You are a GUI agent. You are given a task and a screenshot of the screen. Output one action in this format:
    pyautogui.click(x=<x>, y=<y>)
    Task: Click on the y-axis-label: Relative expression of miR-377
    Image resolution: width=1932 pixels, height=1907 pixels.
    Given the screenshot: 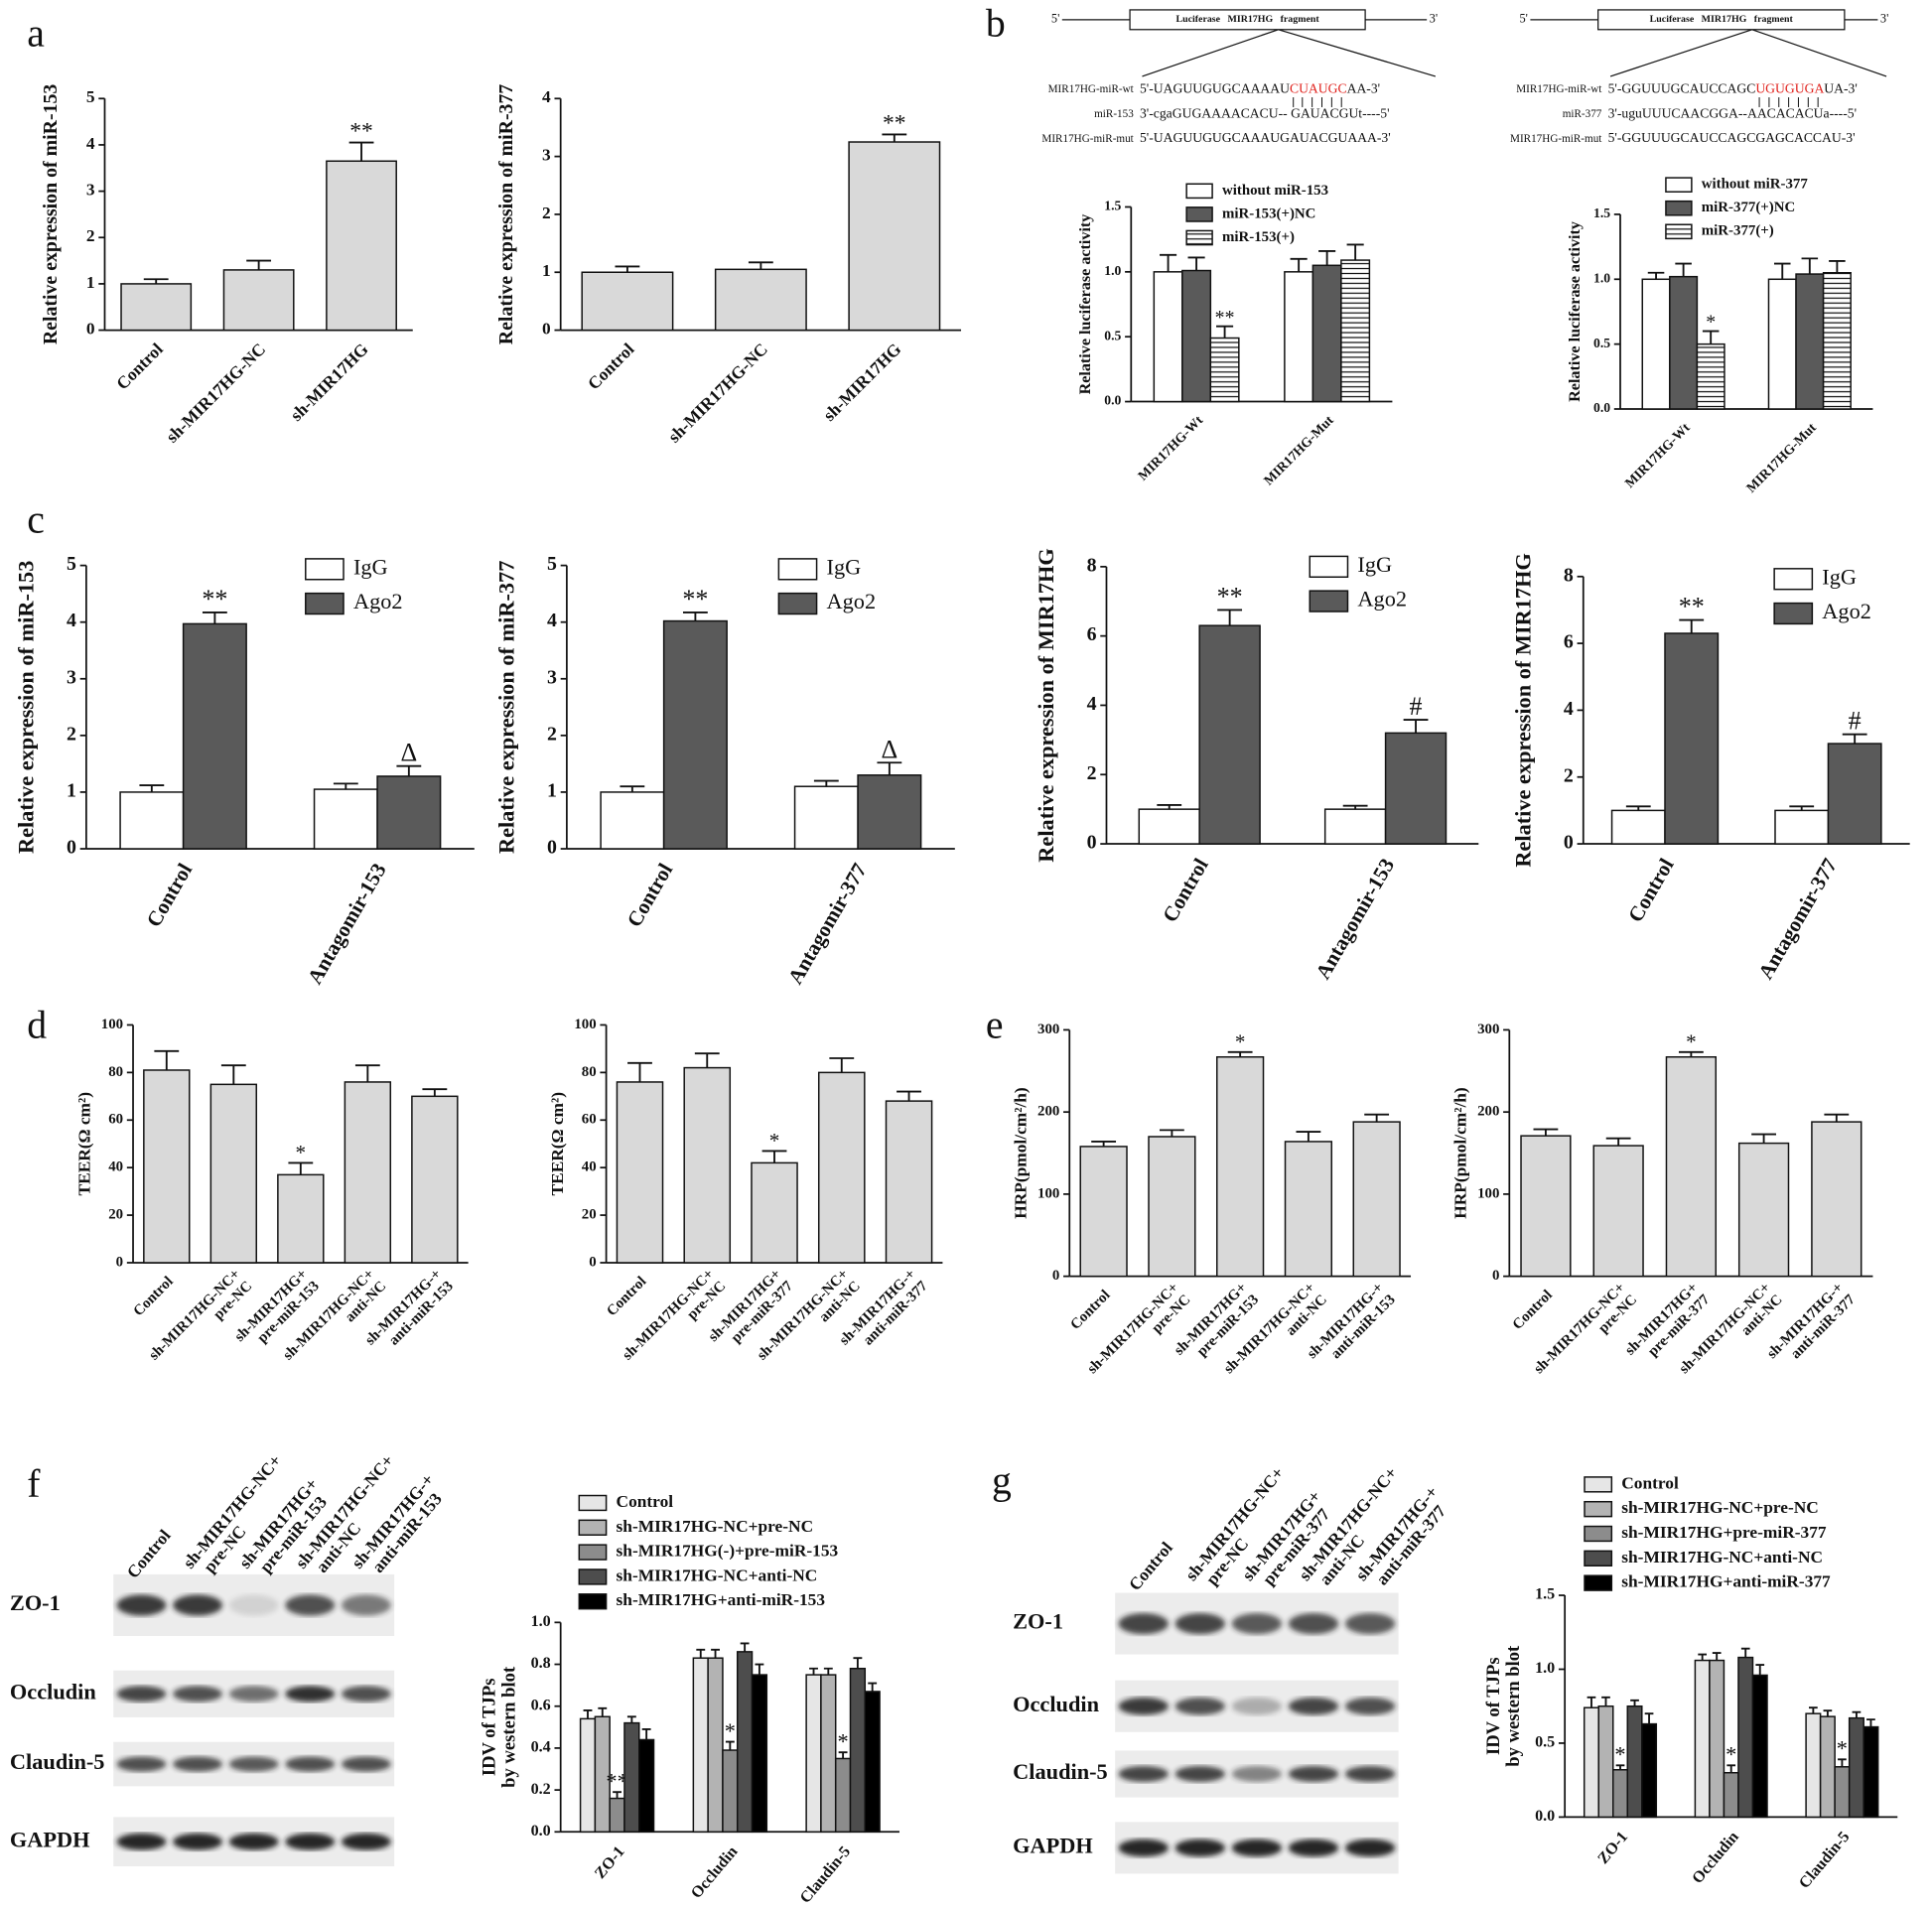 What is the action you would take?
    pyautogui.click(x=505, y=707)
    